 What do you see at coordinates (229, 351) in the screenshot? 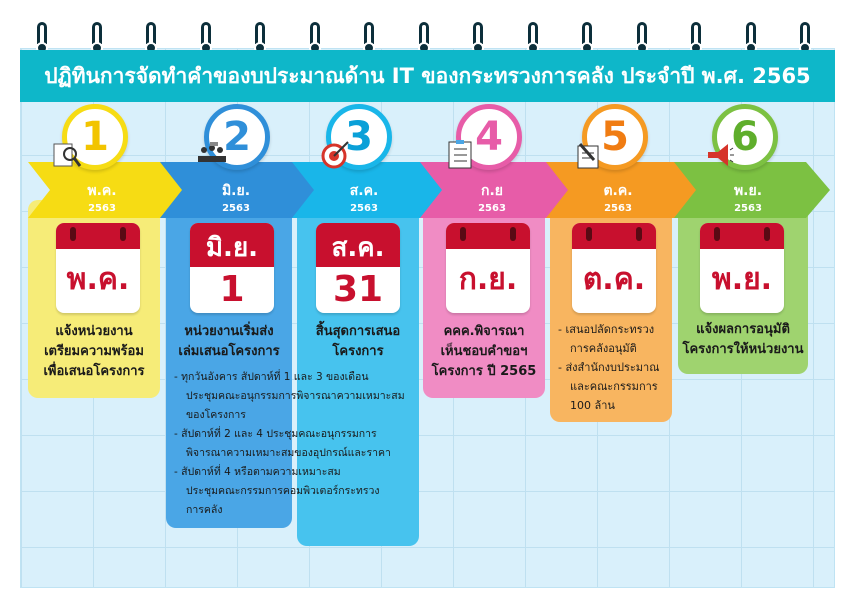
I see `step-2-description-line: เล่มเสนอโครงการ` at bounding box center [229, 351].